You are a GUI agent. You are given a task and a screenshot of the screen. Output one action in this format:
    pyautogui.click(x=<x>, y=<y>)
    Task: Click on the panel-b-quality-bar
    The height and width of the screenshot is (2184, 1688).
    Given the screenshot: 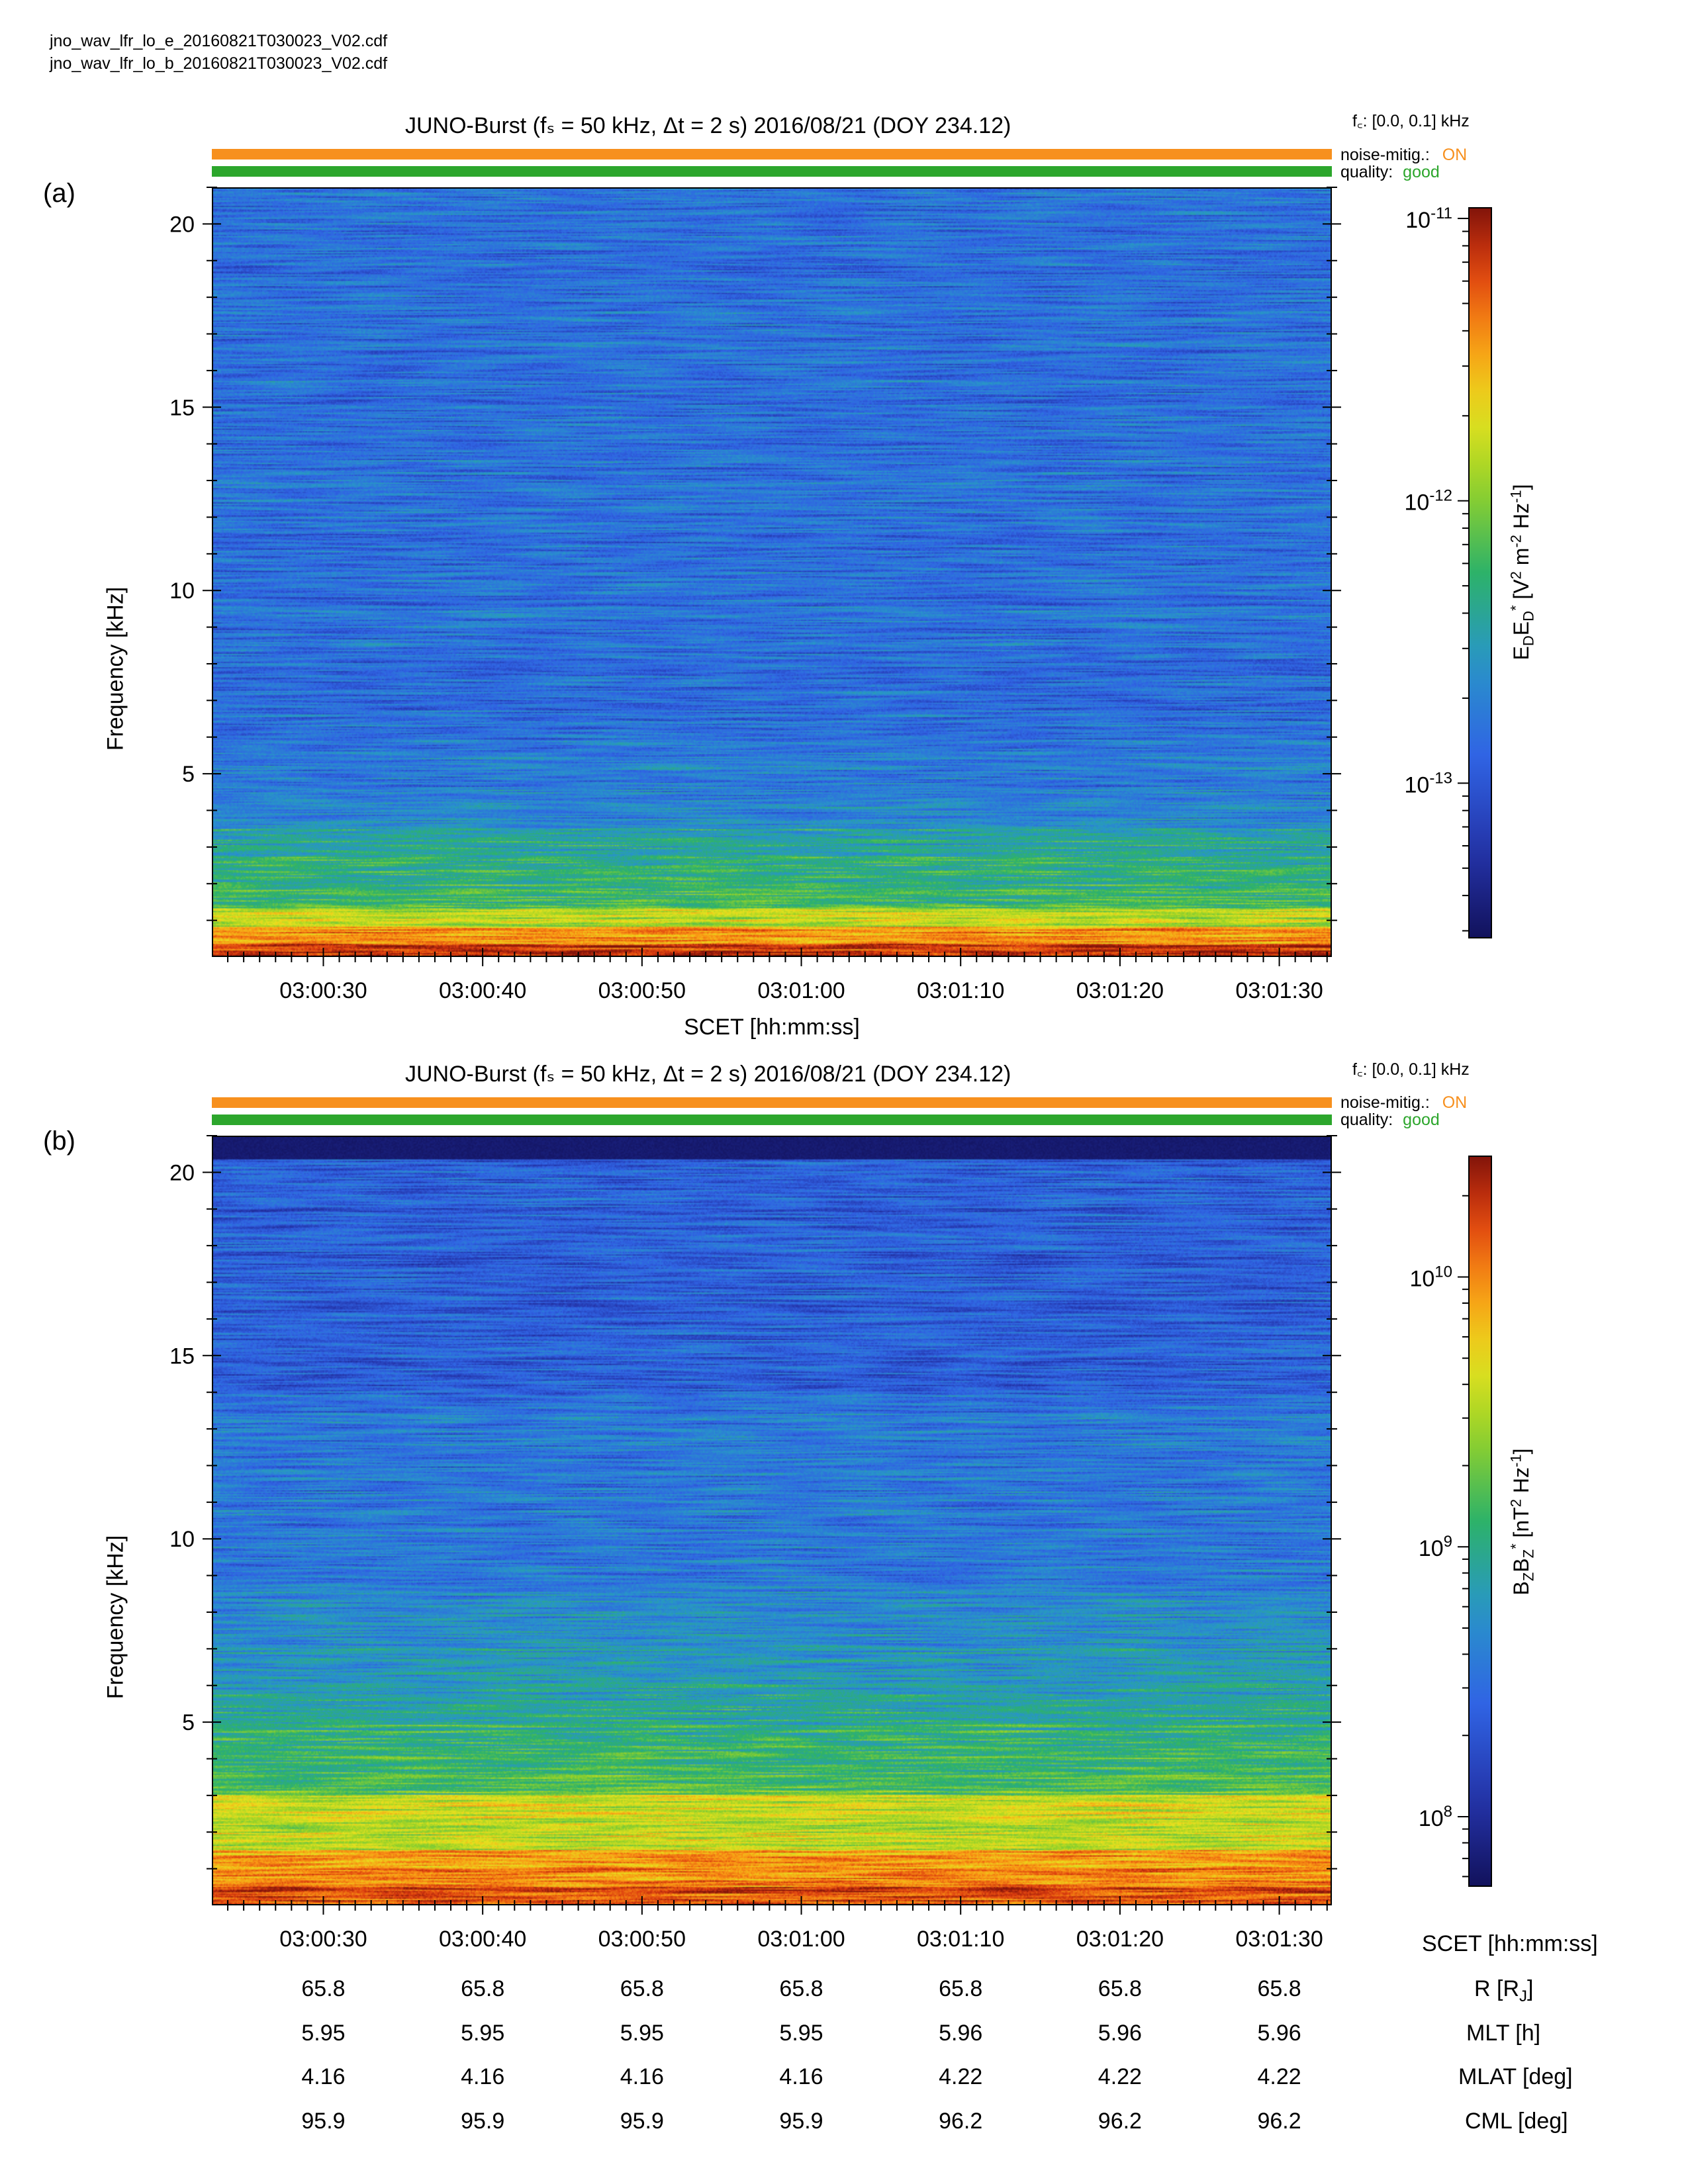 What is the action you would take?
    pyautogui.click(x=772, y=1120)
    